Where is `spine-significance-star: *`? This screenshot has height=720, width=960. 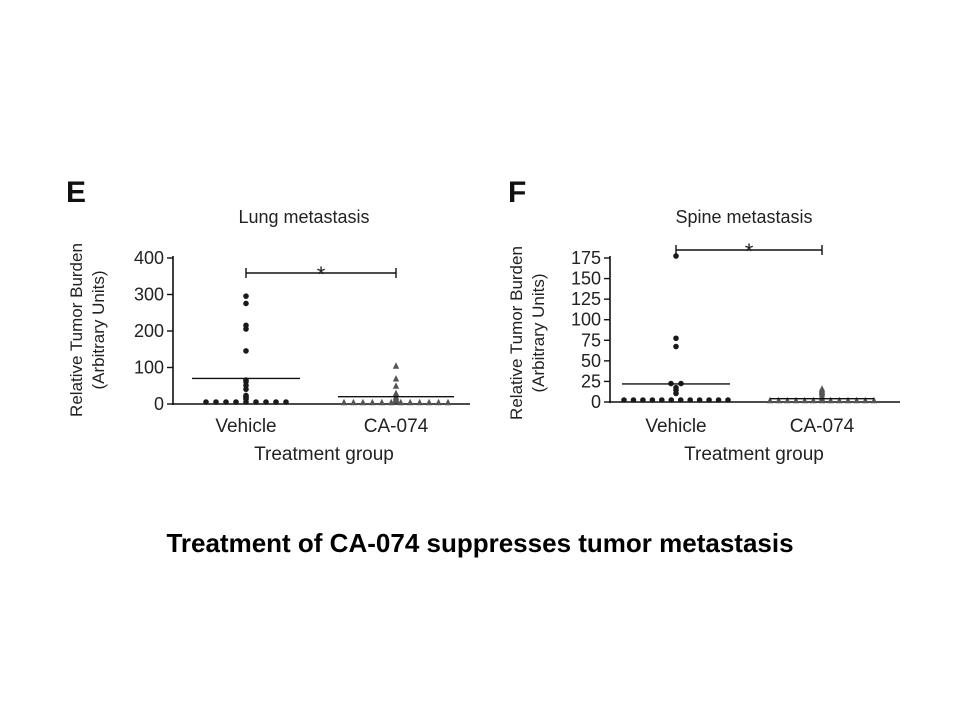
spine-significance-star: * is located at coordinates (749, 251).